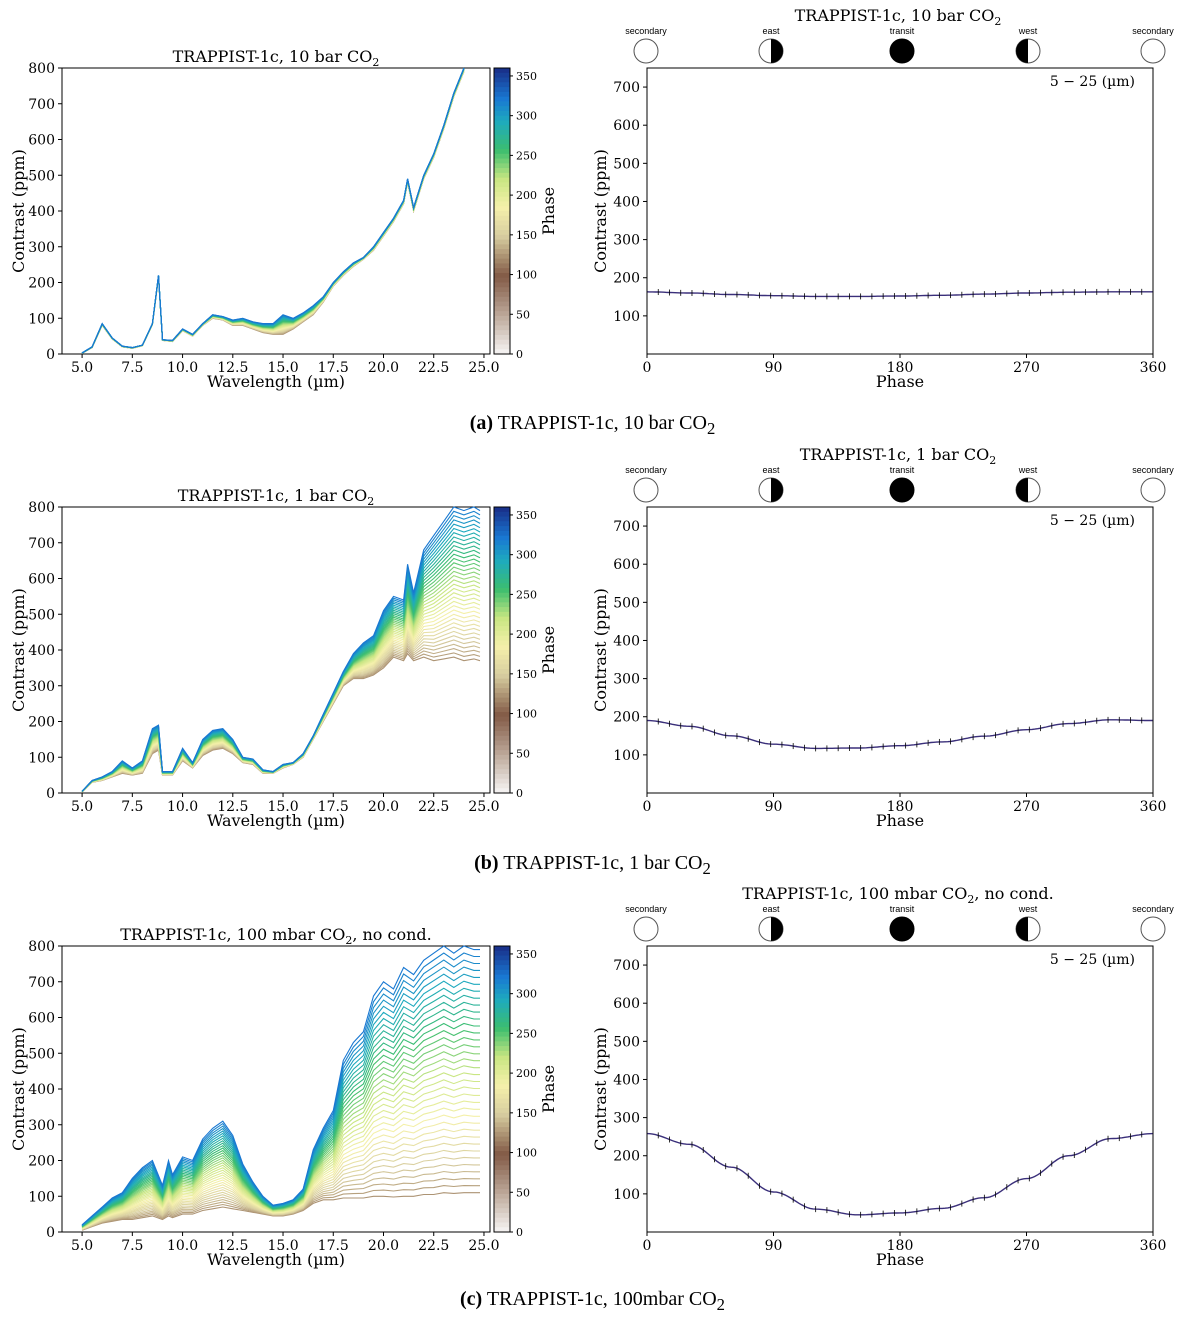  I want to click on title-main: TRAPPIST-1c, 1 bar CO, so click(273, 495).